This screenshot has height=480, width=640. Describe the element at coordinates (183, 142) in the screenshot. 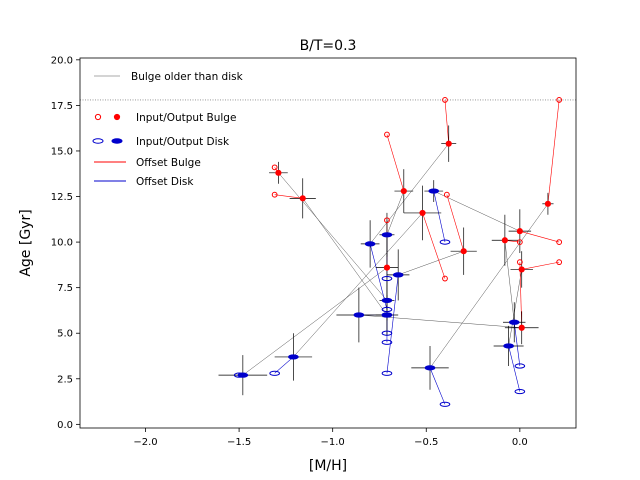

I see `legend-label-disk: Input/Output Disk` at that location.